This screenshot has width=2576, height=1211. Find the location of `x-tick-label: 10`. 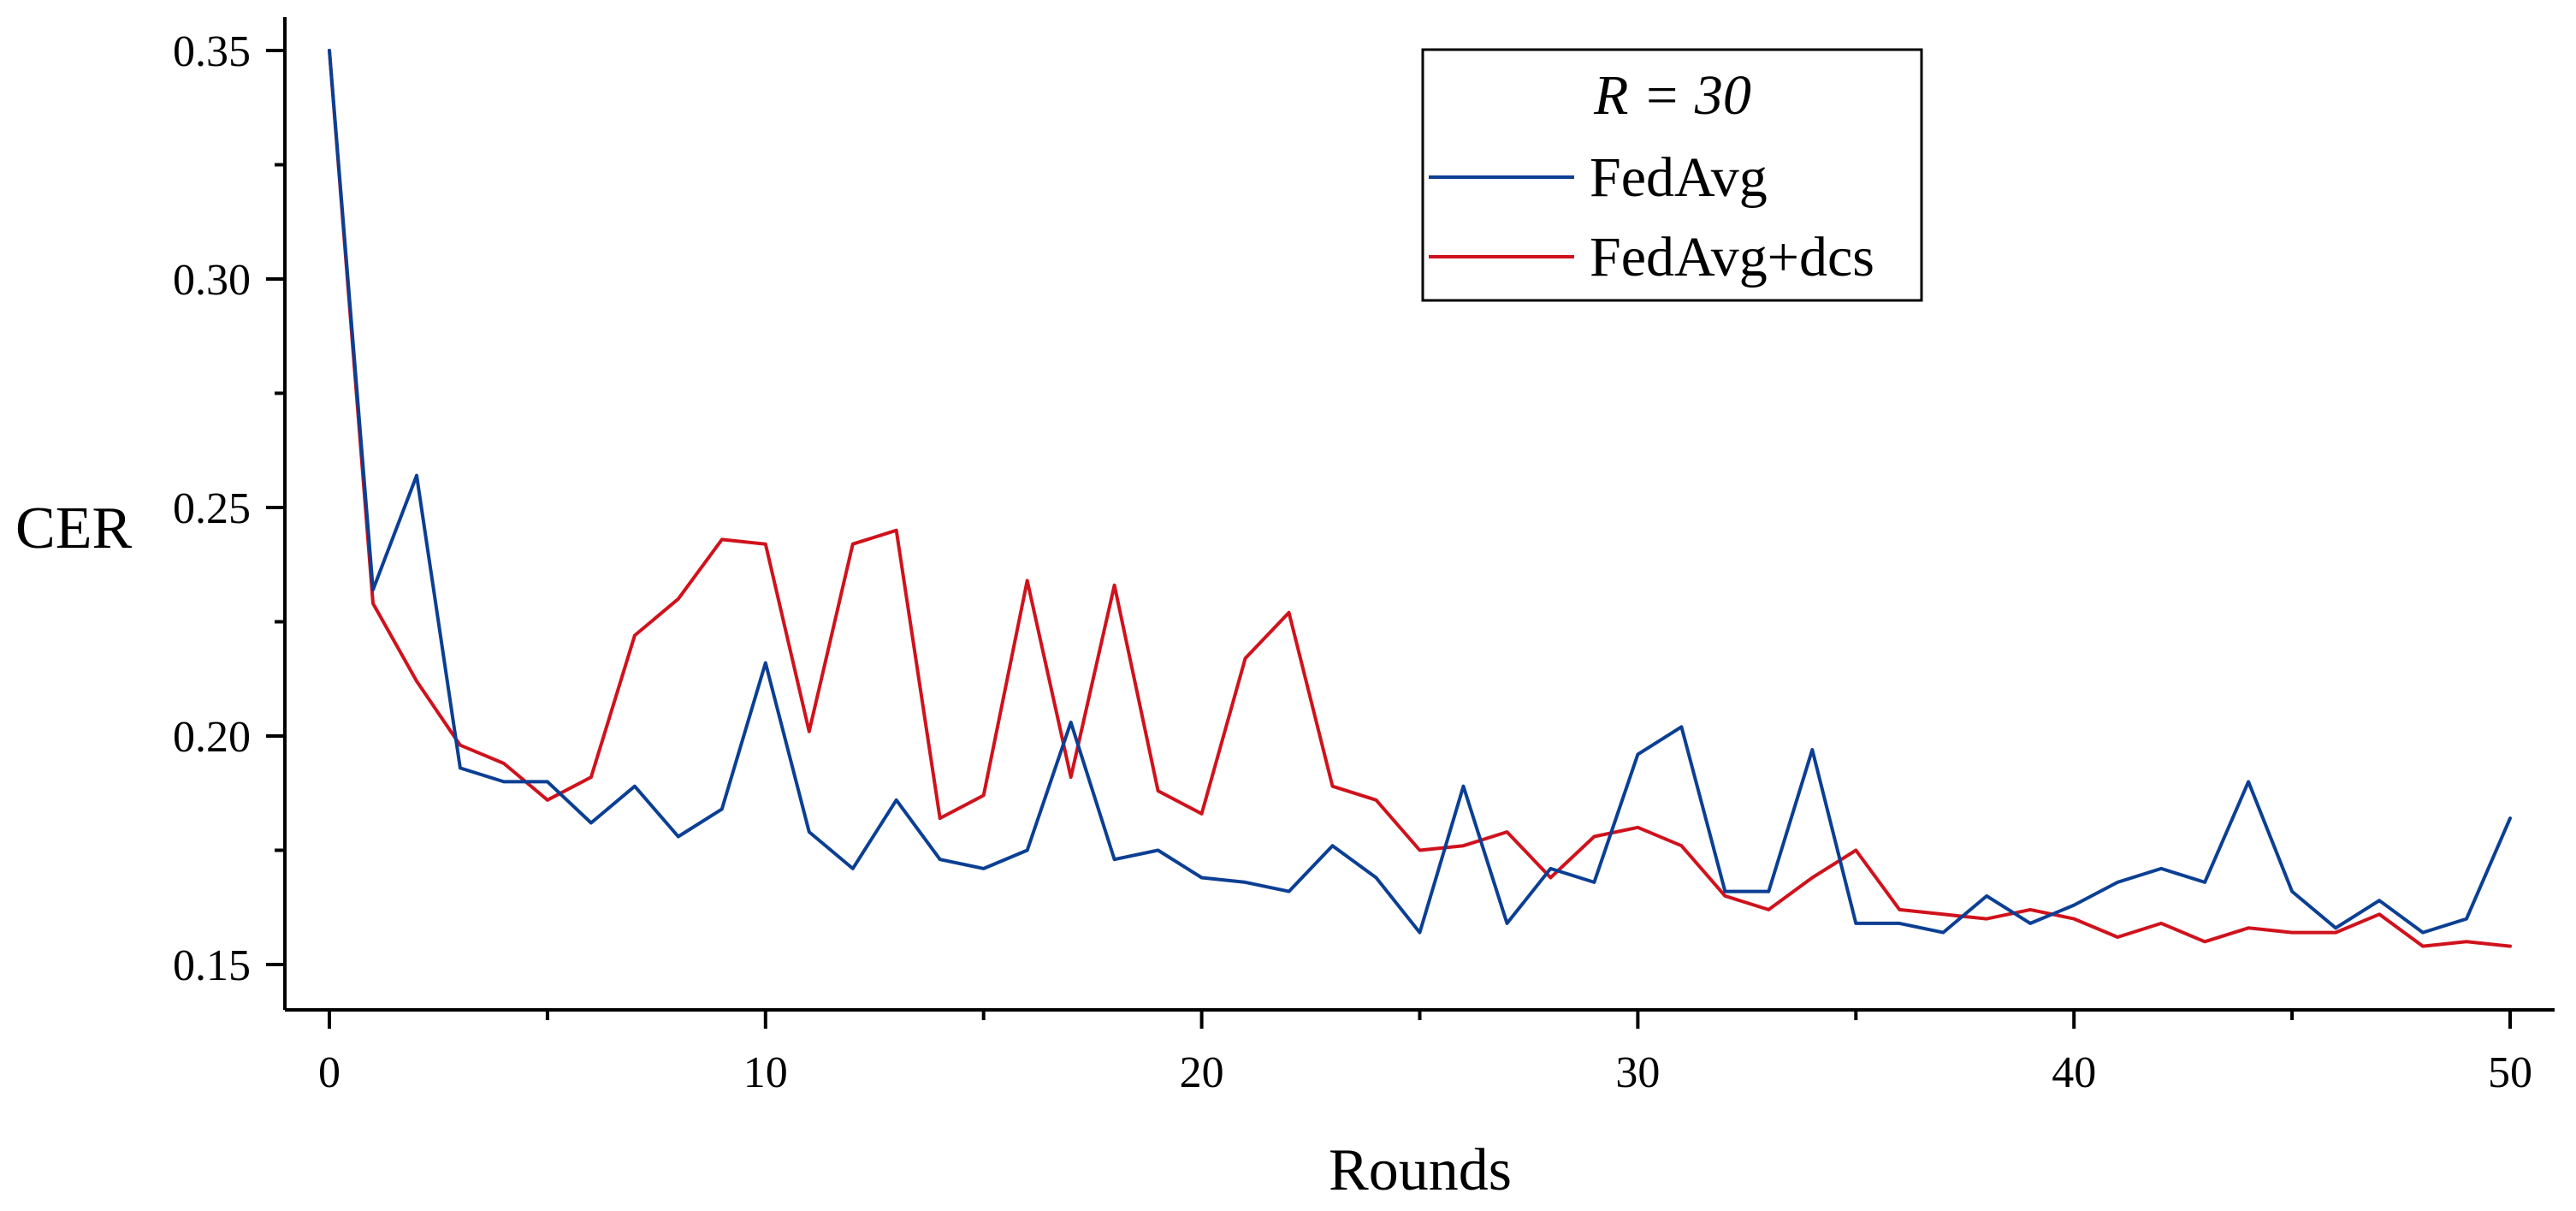

x-tick-label: 10 is located at coordinates (765, 1073).